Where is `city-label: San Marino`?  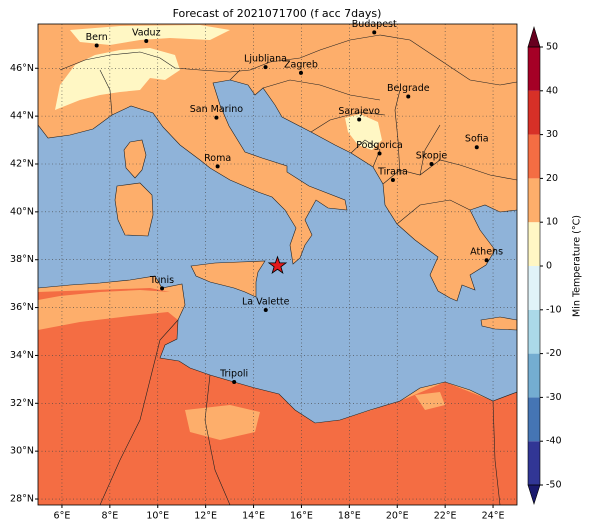 city-label: San Marino is located at coordinates (216, 109).